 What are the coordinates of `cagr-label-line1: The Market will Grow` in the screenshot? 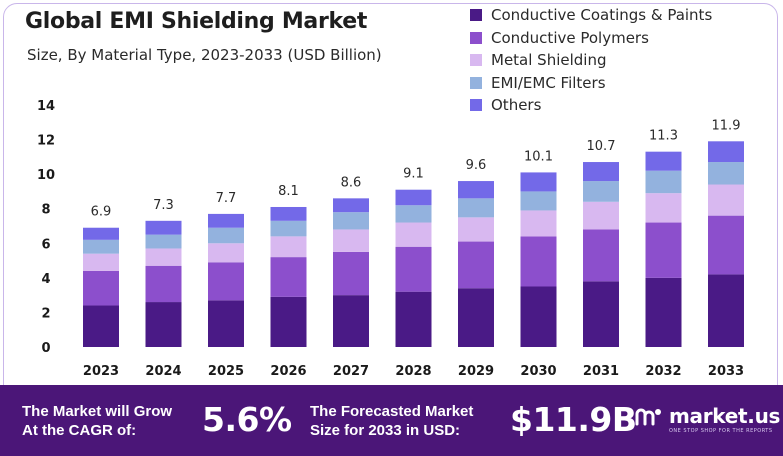 It's located at (97, 411).